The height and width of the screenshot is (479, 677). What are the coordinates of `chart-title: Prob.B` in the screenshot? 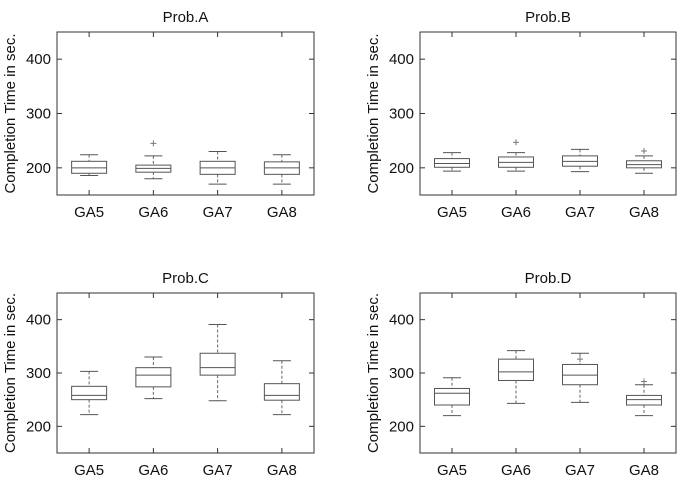 It's located at (548, 17).